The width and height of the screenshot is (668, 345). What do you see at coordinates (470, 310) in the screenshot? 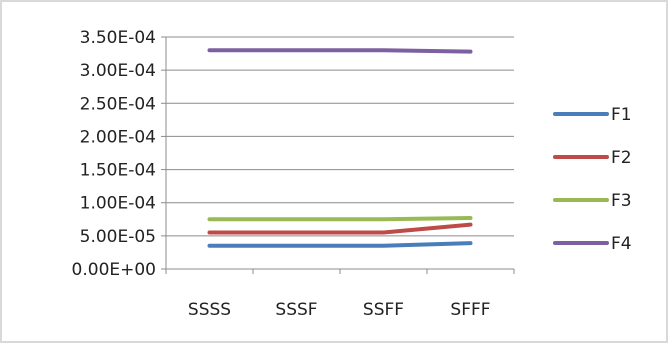
I see `x-tick-label: SFFF` at bounding box center [470, 310].